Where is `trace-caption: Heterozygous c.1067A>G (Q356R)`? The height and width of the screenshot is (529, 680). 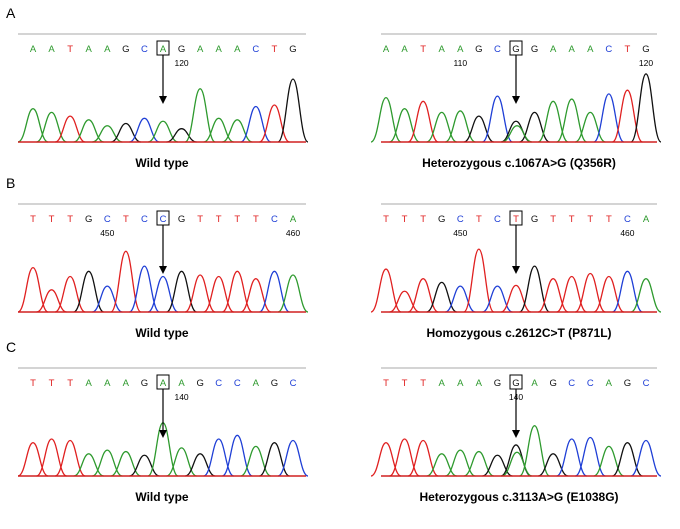 trace-caption: Heterozygous c.1067A>G (Q356R) is located at coordinates (519, 163).